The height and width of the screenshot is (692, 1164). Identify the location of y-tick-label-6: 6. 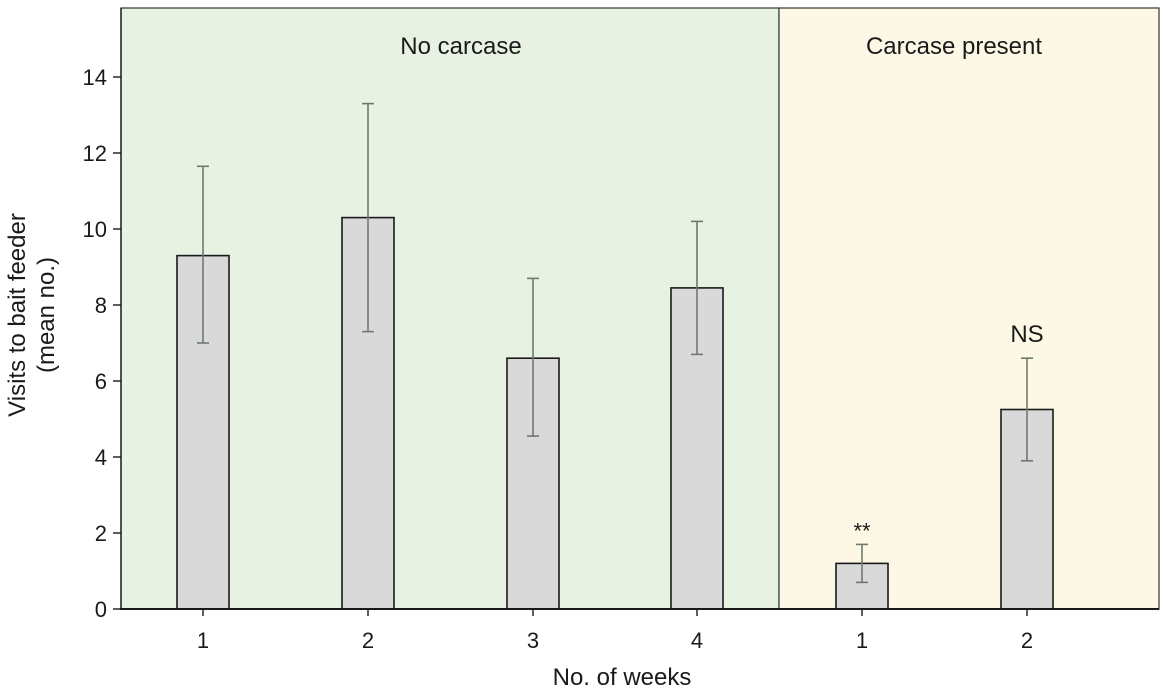
(101, 381).